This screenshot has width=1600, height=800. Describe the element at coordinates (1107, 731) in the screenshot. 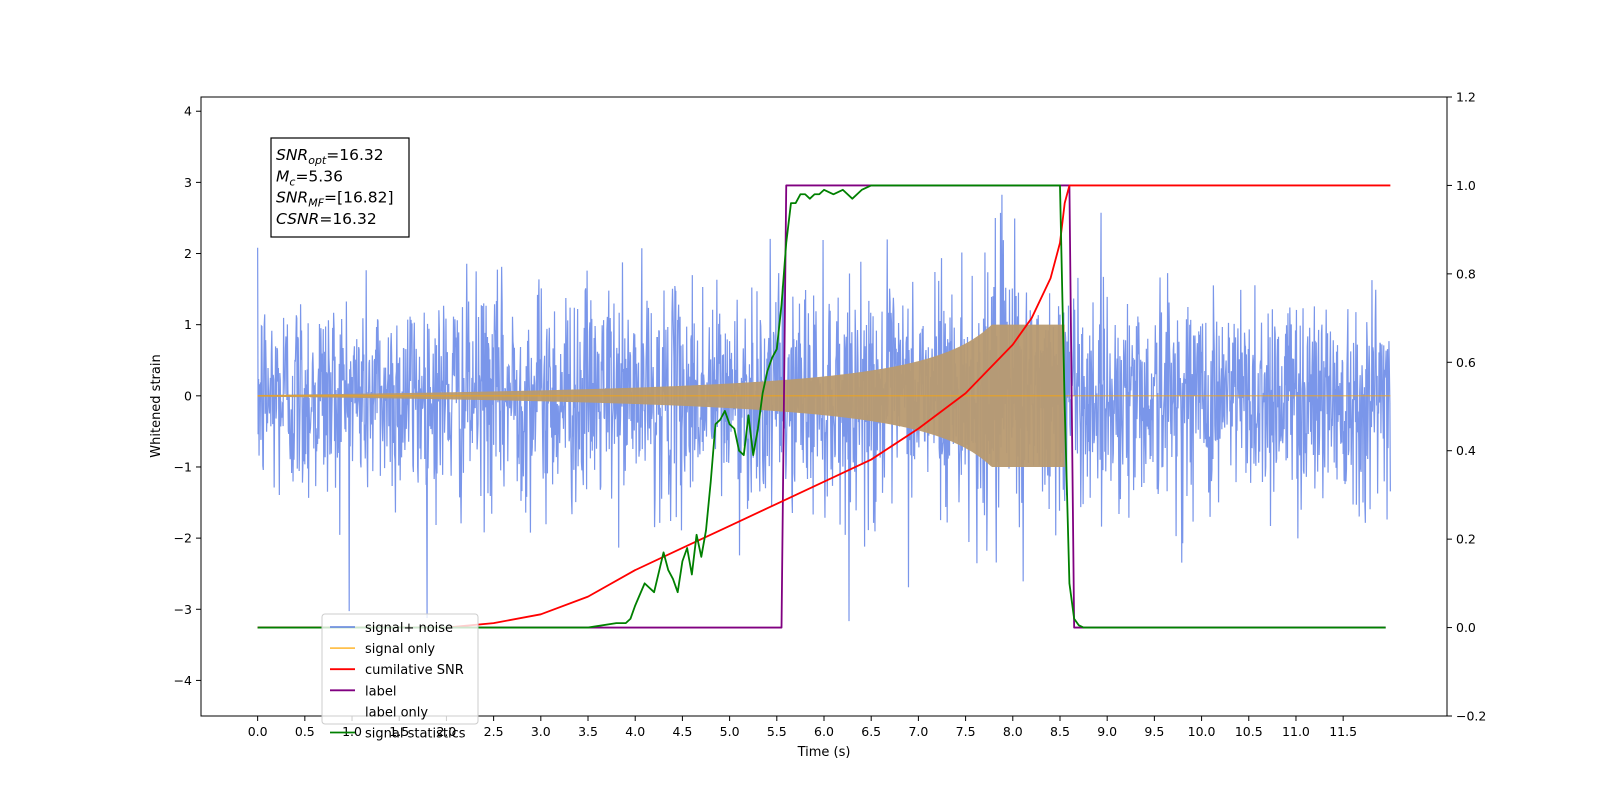

I see `x-tick-label: 9.0` at that location.